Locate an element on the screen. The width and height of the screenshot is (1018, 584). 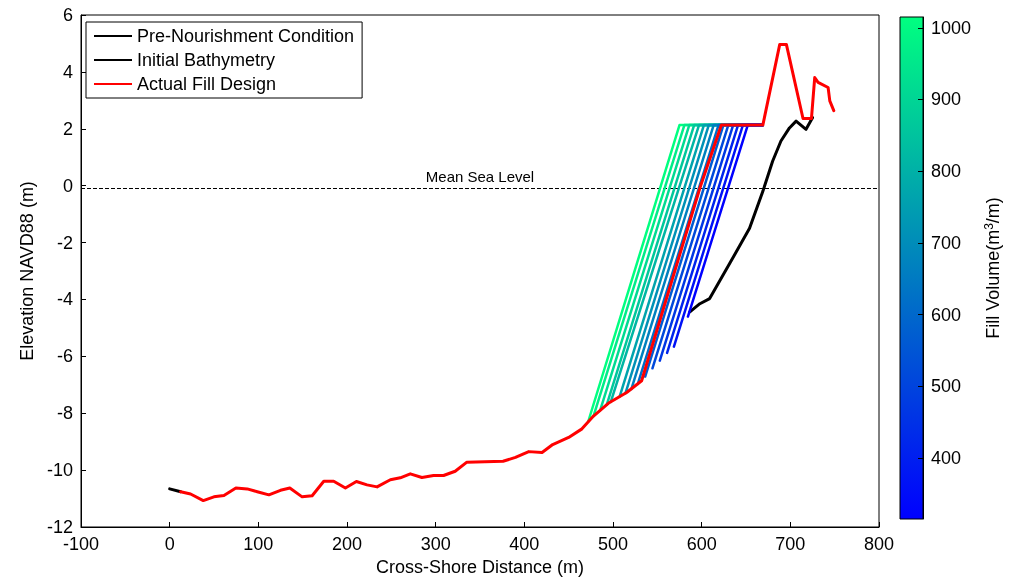
y-tick-label: -8 is located at coordinates (64, 413).